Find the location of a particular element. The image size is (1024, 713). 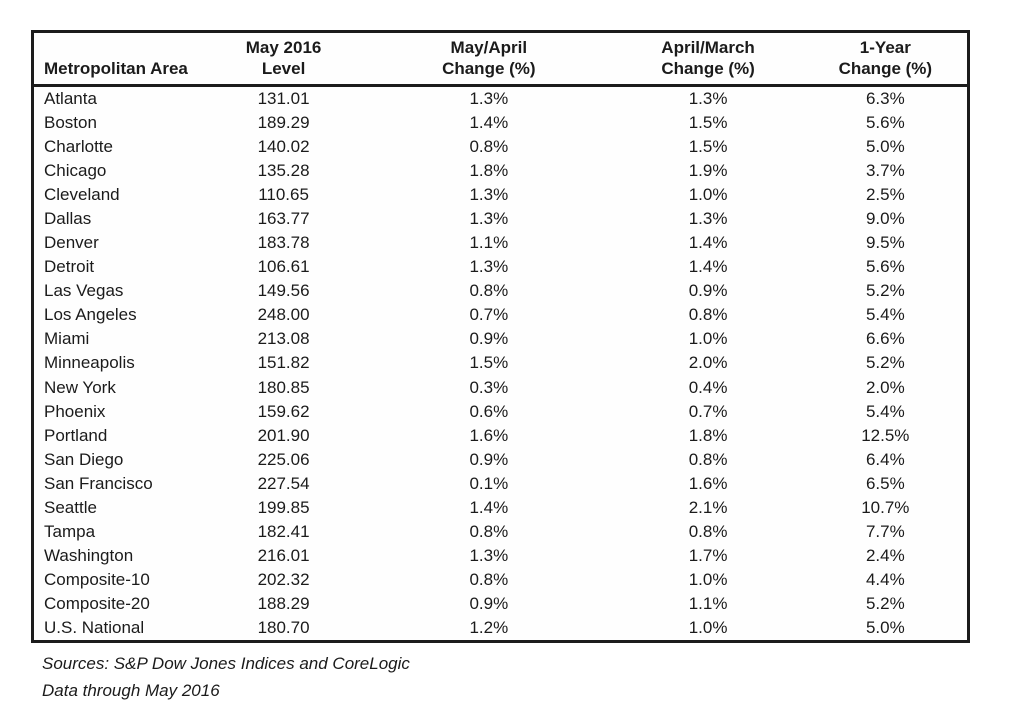

cell-april-march-change: 0.9% is located at coordinates (708, 291).